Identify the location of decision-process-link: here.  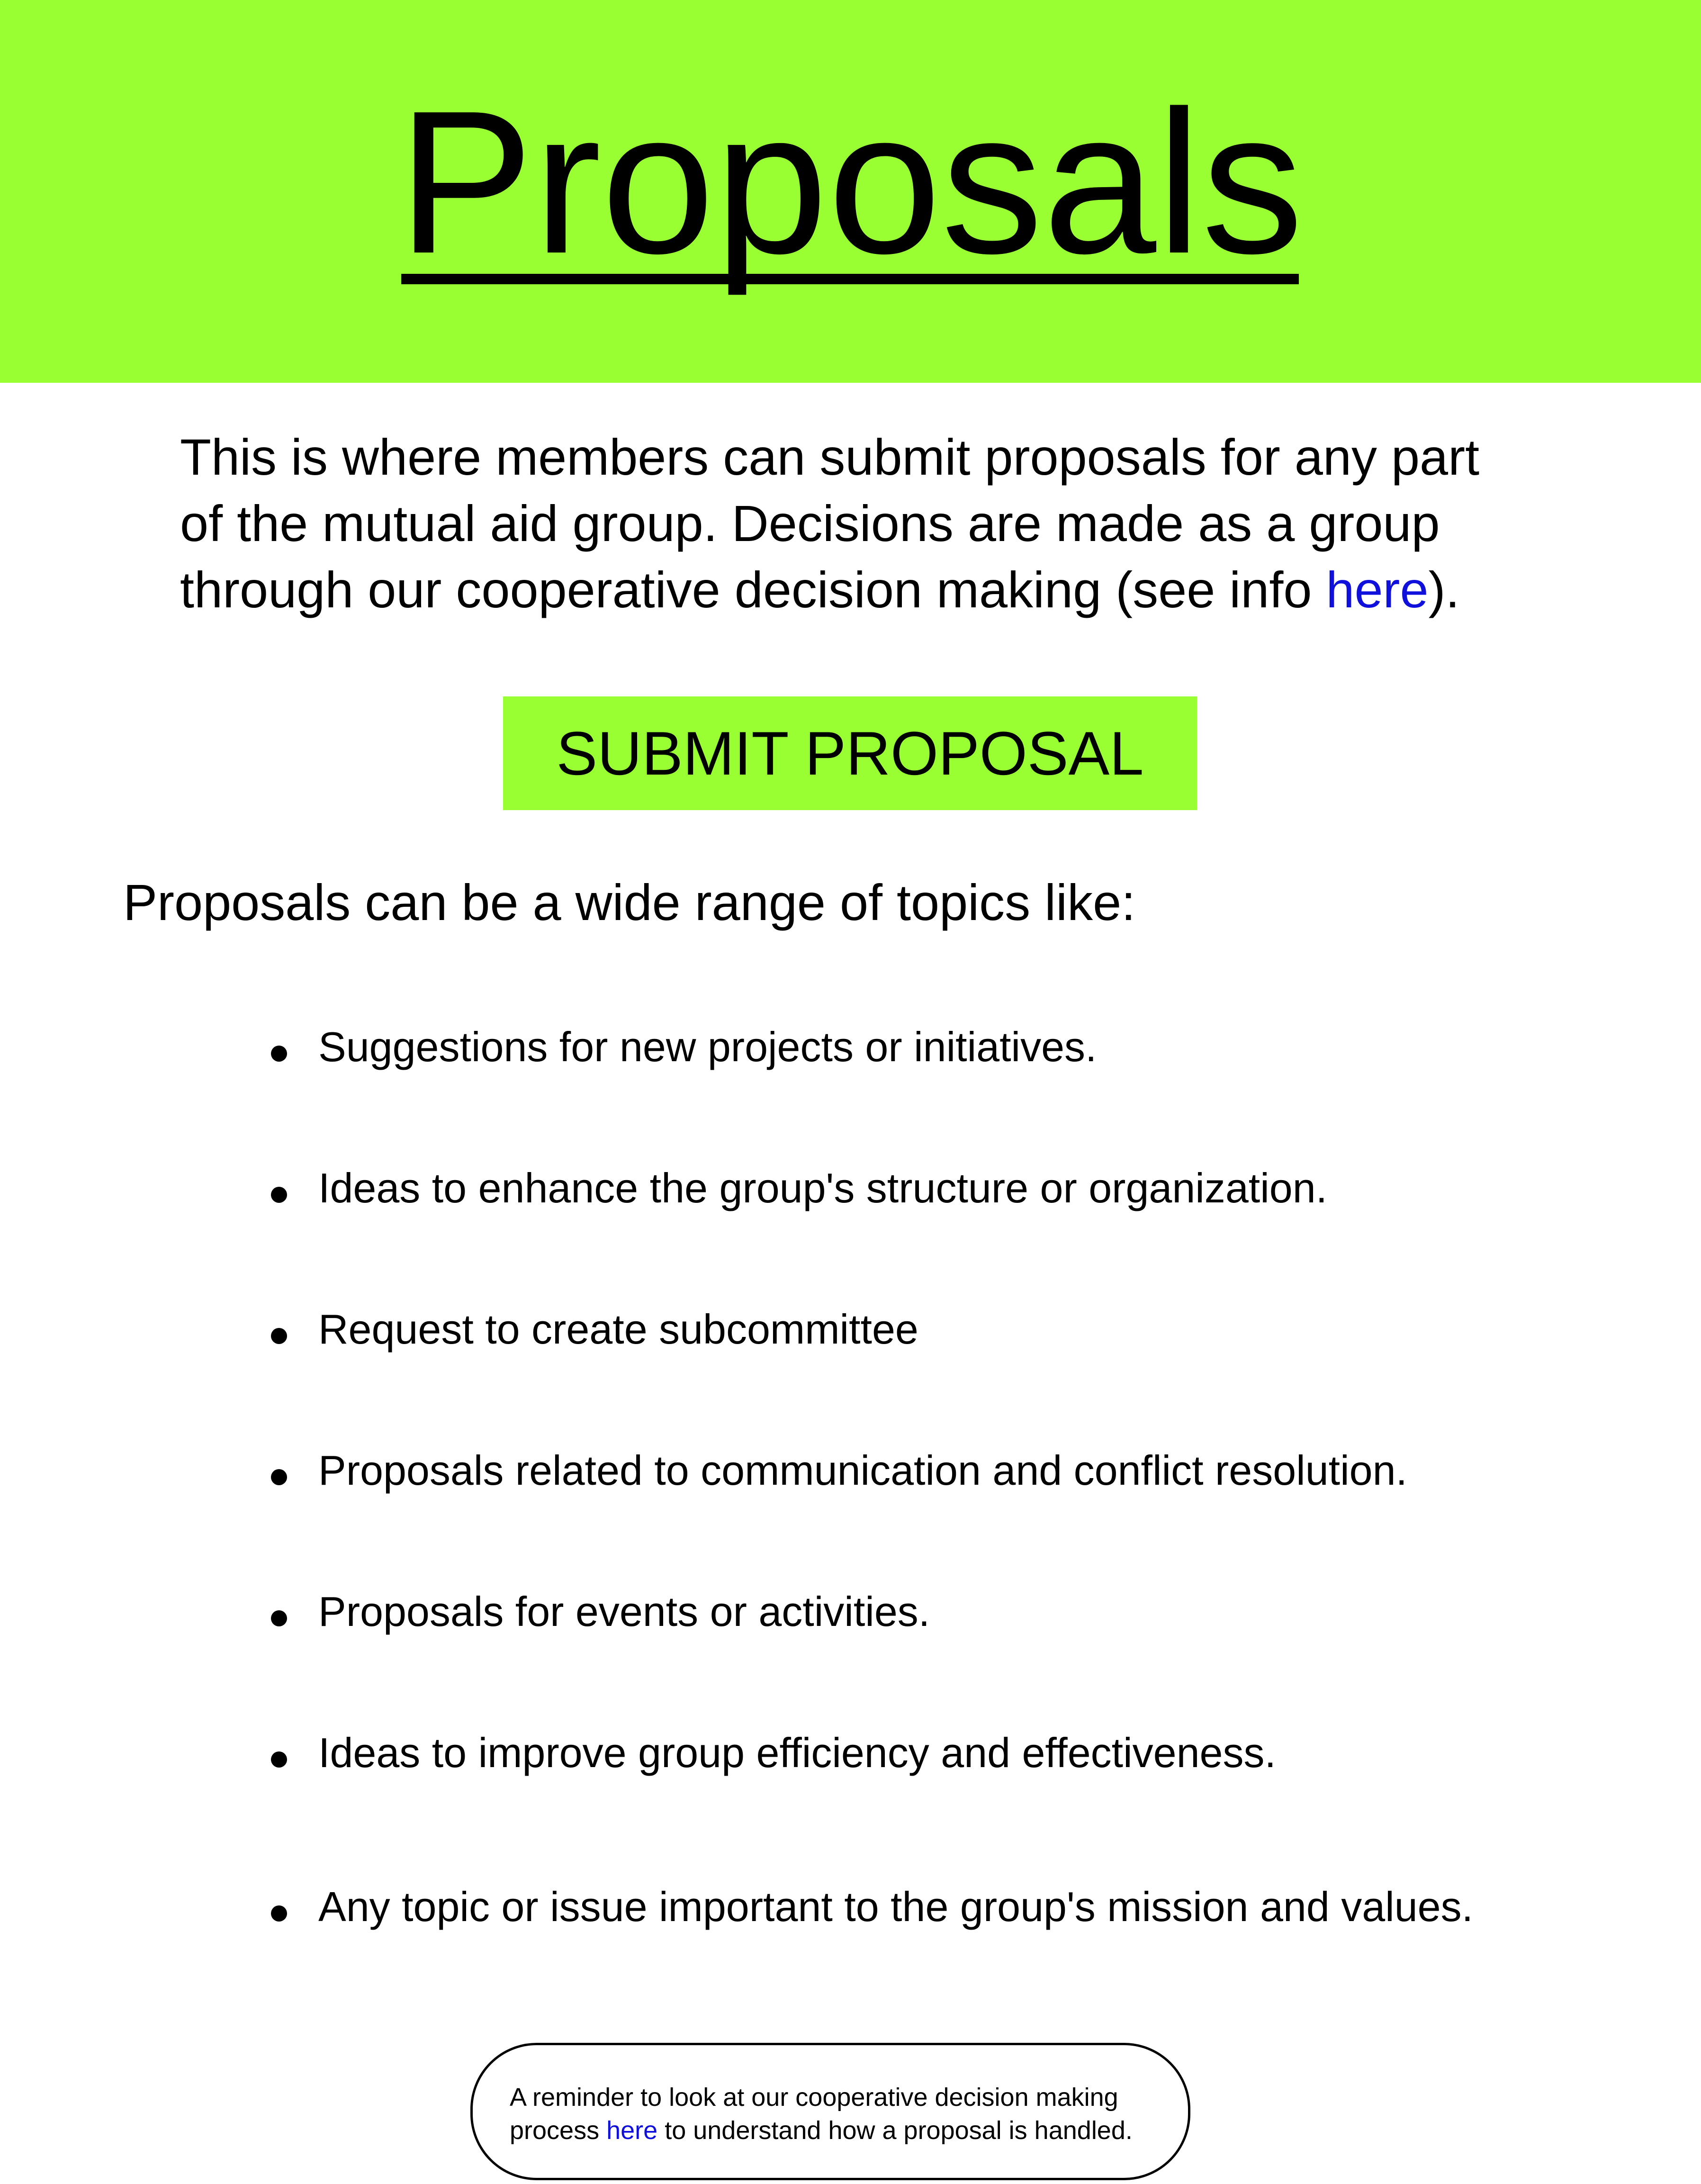
(632, 2130).